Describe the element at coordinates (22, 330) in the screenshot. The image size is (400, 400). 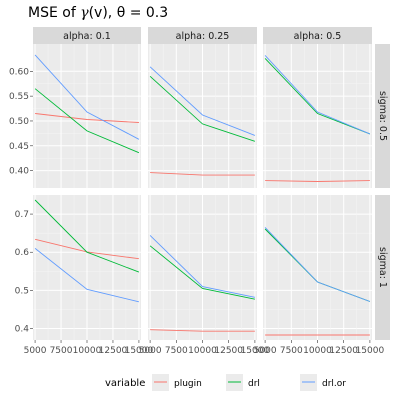
I see `y-tick-label: 0.4` at that location.